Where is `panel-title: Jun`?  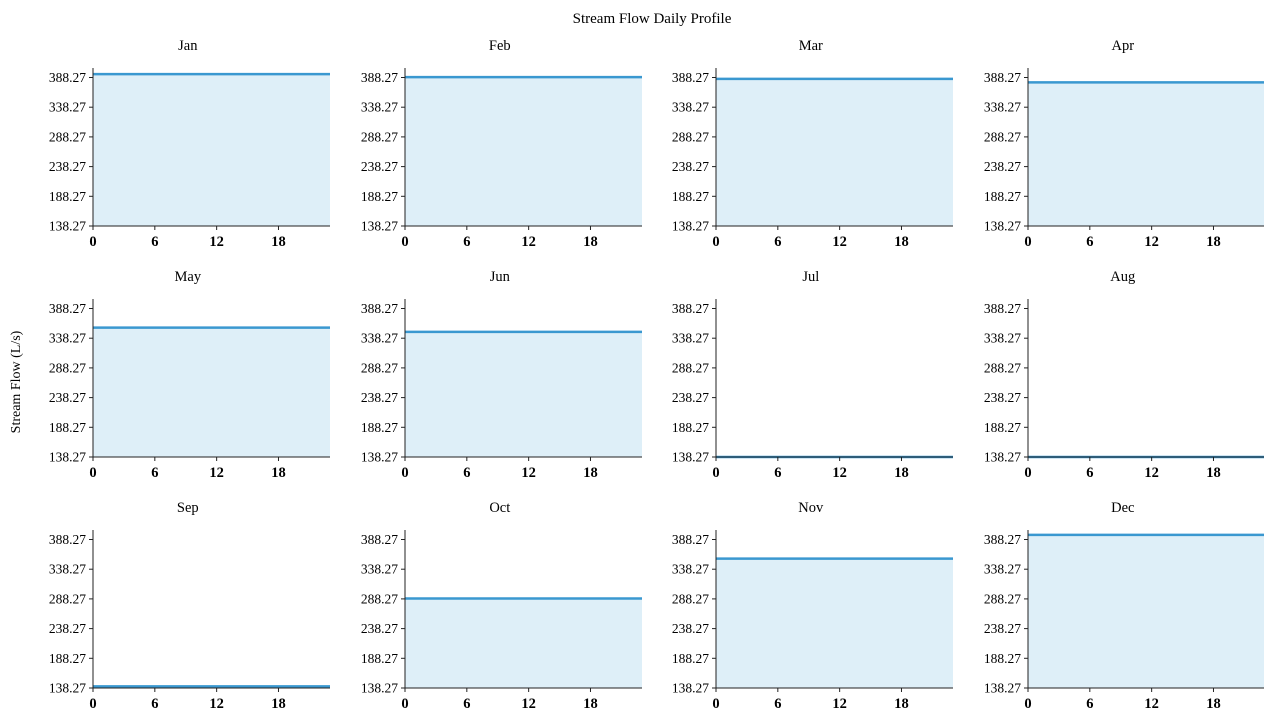
panel-title: Jun is located at coordinates (500, 277).